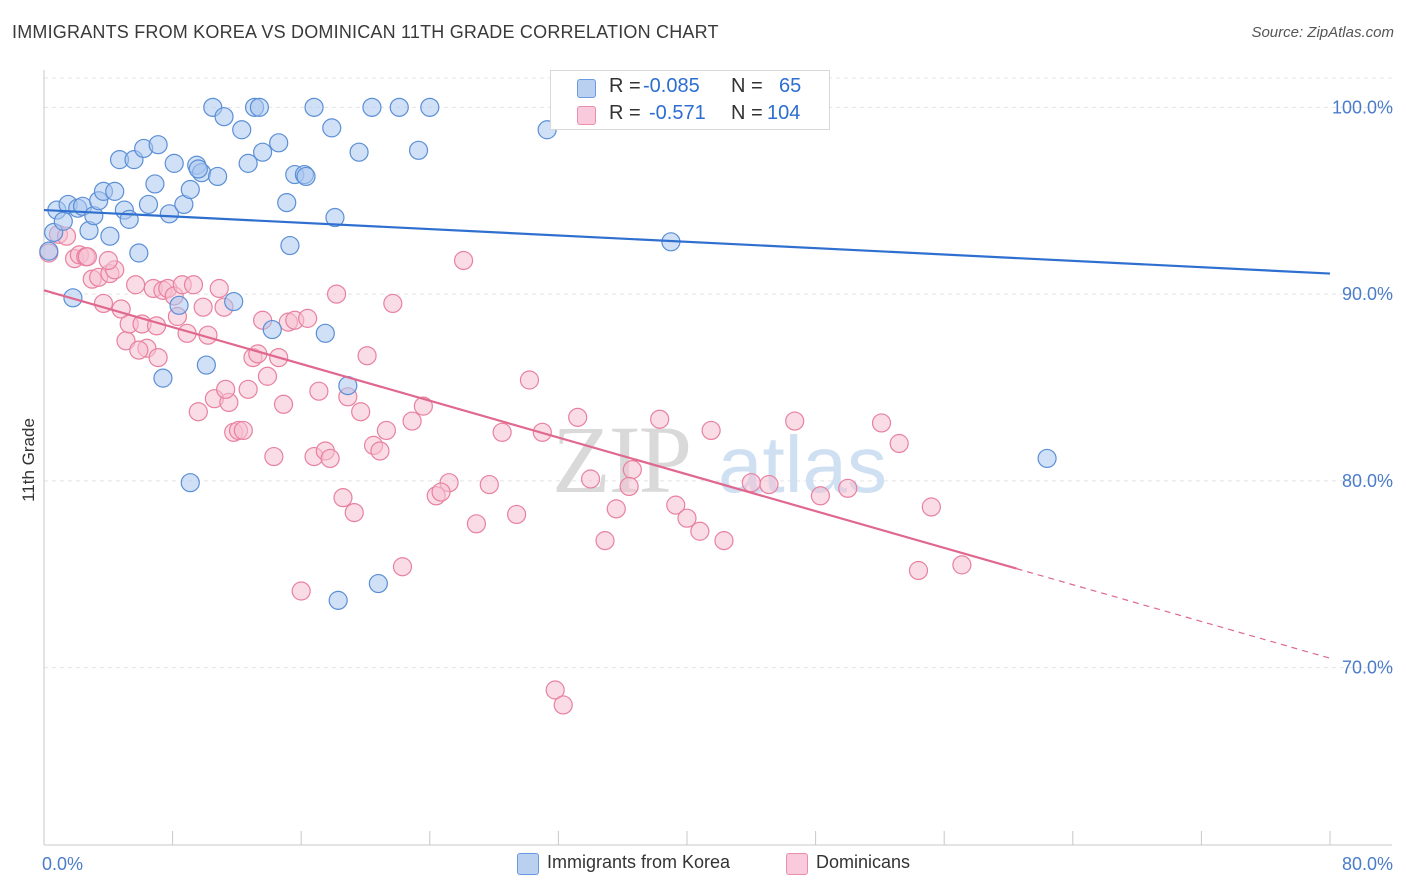 This screenshot has width=1406, height=892. I want to click on source-label: Source: ZipAtlas.com, so click(1322, 32).